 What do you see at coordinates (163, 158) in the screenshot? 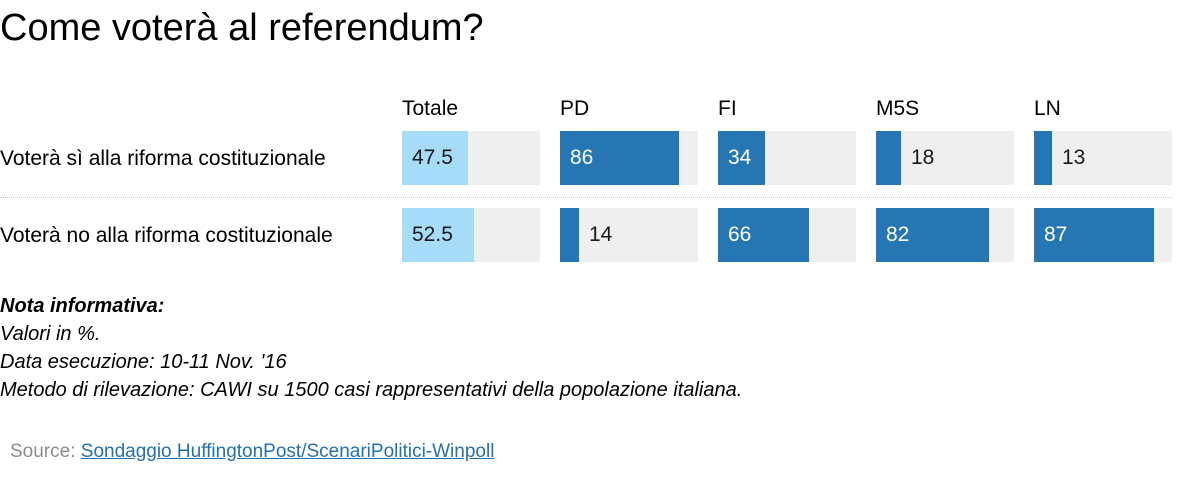
I see `row-label-yes: Voterà sì alla riforma costituzionale` at bounding box center [163, 158].